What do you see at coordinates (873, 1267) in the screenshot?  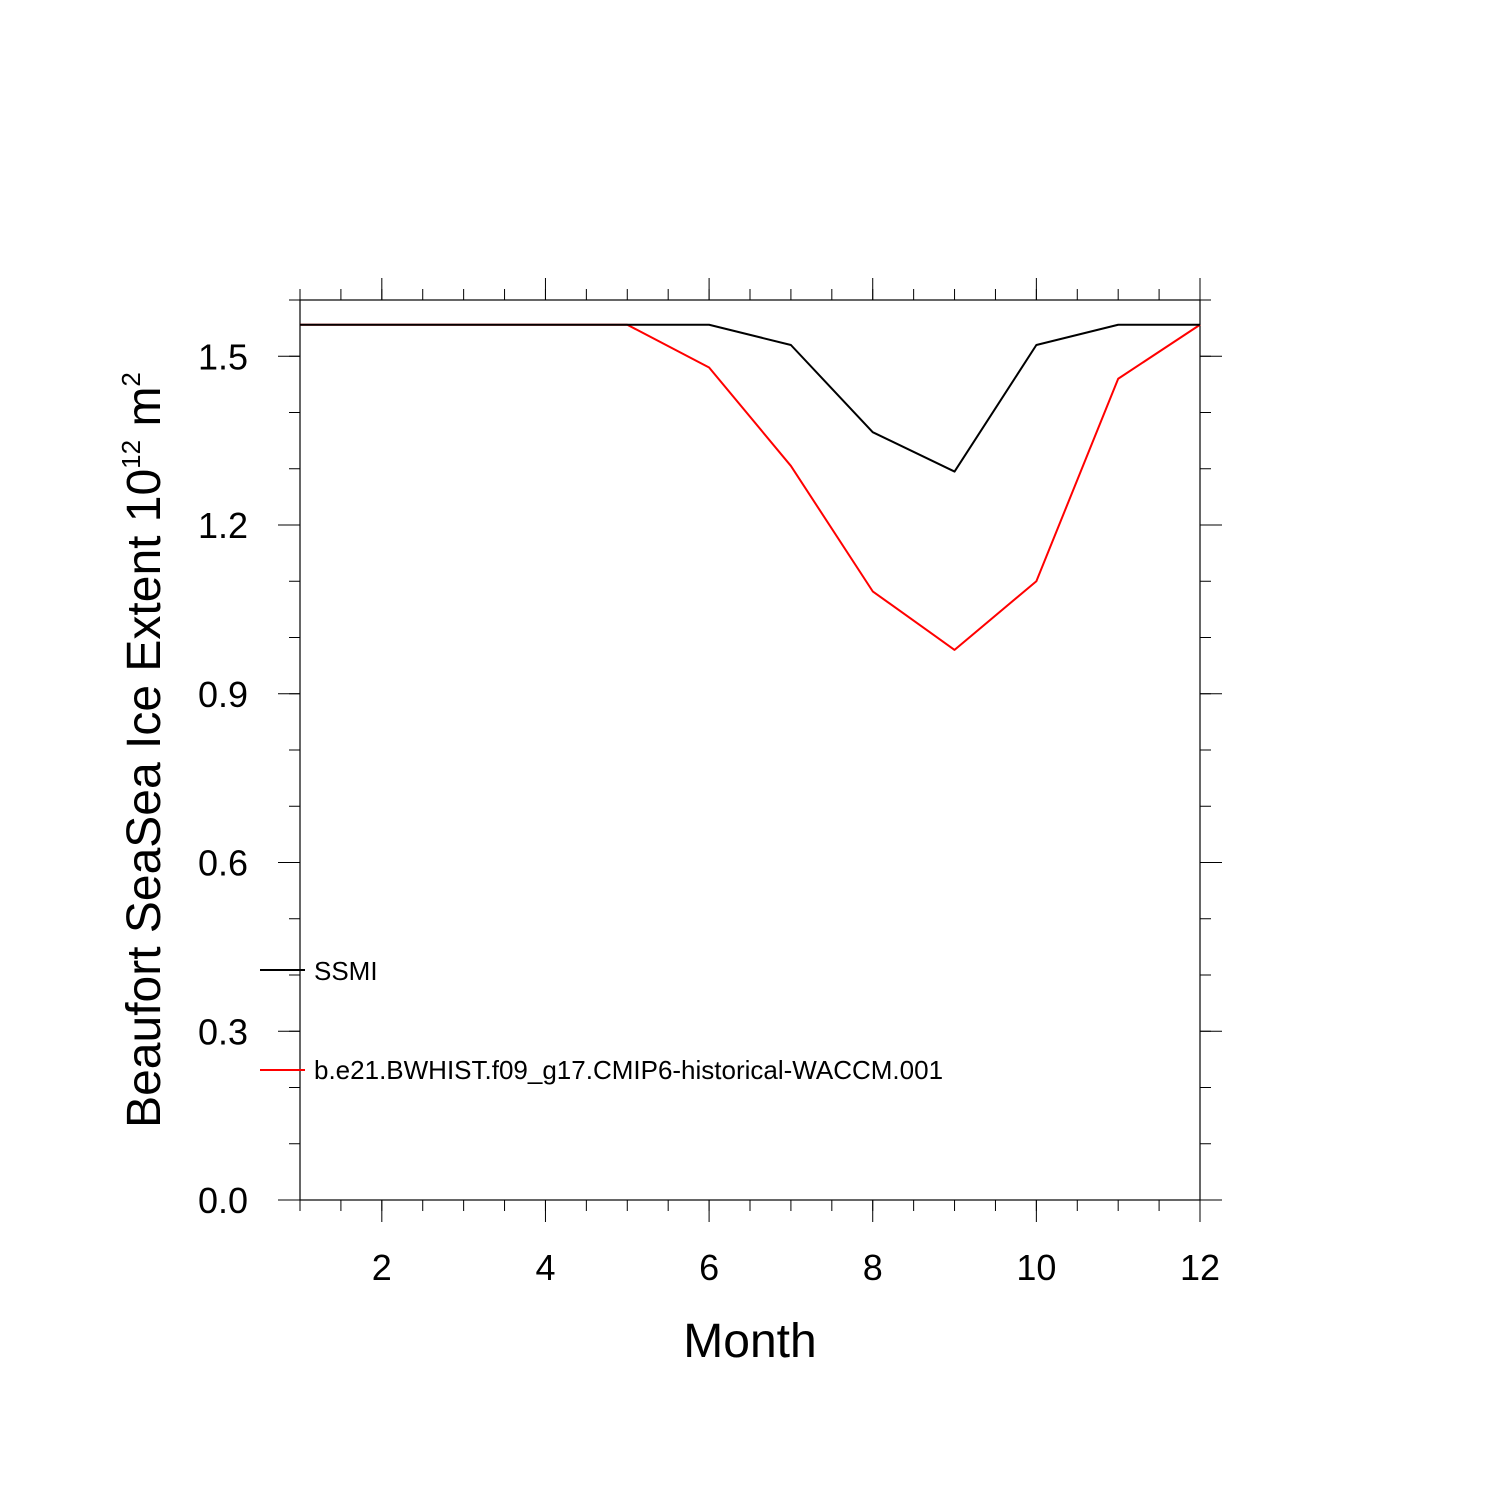 I see `x-tick-label: 8` at bounding box center [873, 1267].